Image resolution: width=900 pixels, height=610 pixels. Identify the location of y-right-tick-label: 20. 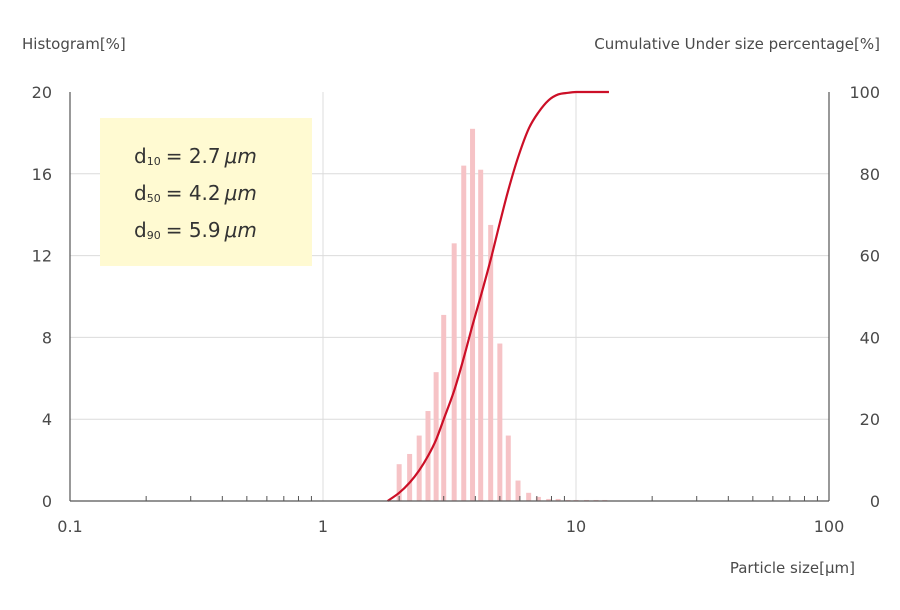
(870, 419).